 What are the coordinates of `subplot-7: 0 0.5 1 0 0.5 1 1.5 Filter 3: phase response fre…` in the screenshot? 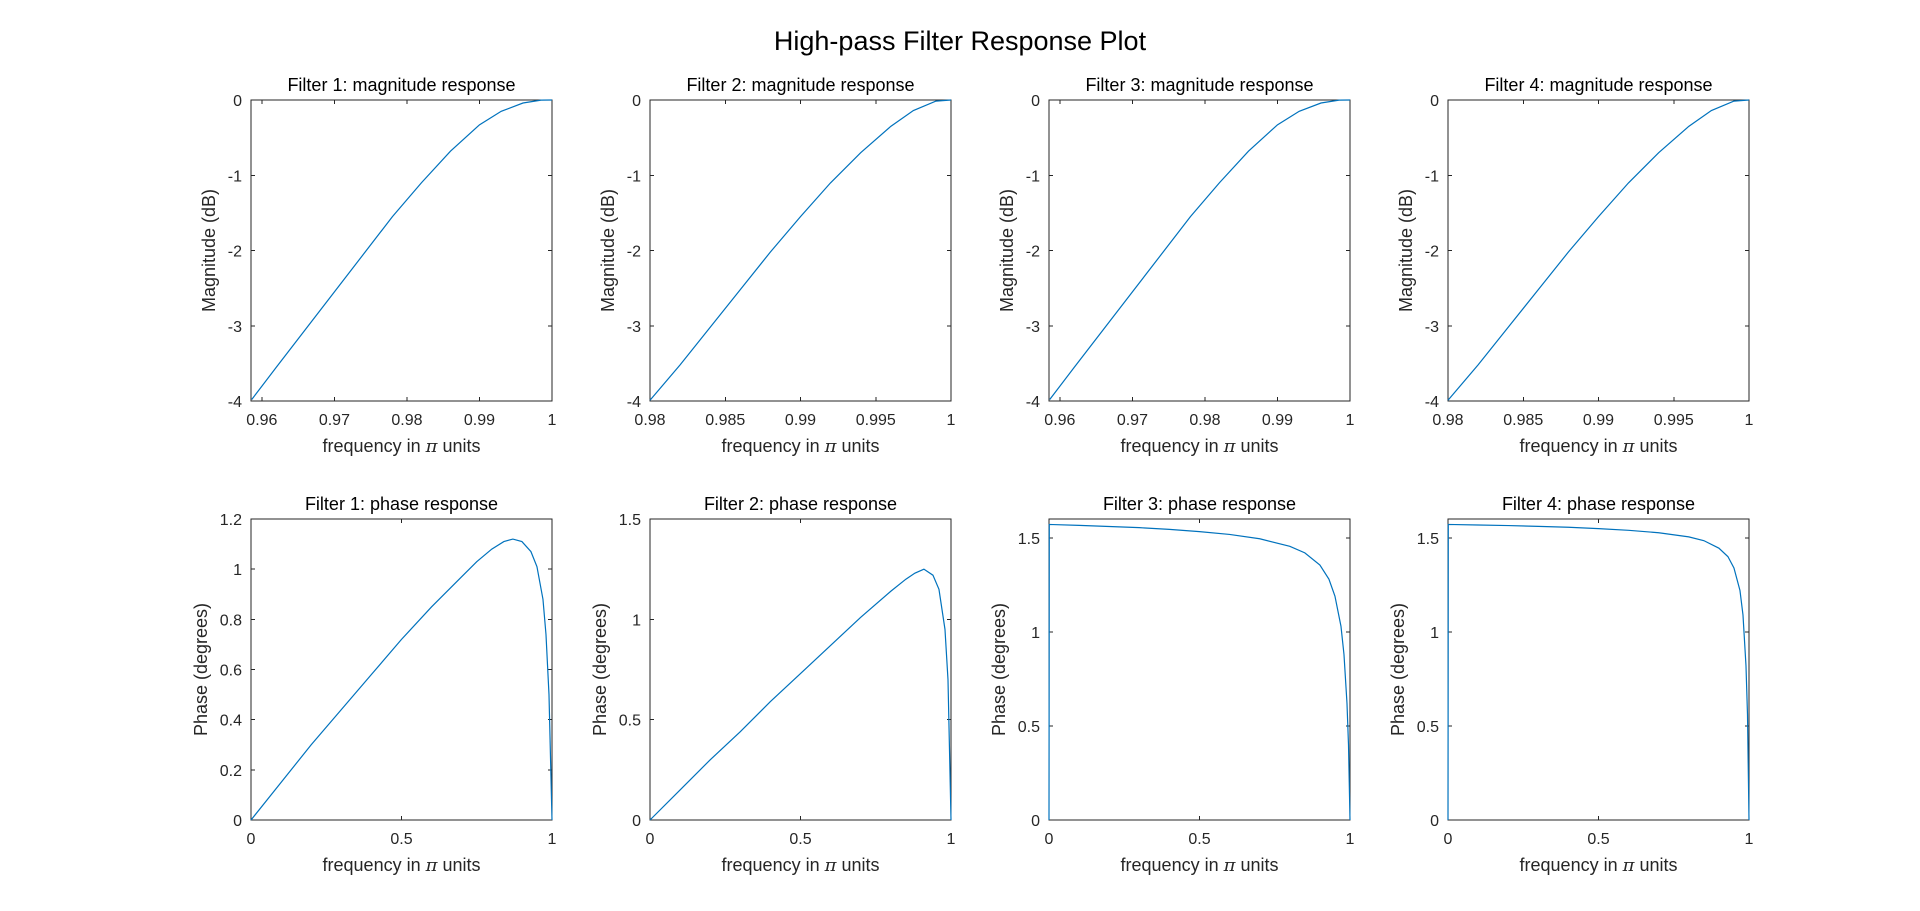 It's located at (1172, 685).